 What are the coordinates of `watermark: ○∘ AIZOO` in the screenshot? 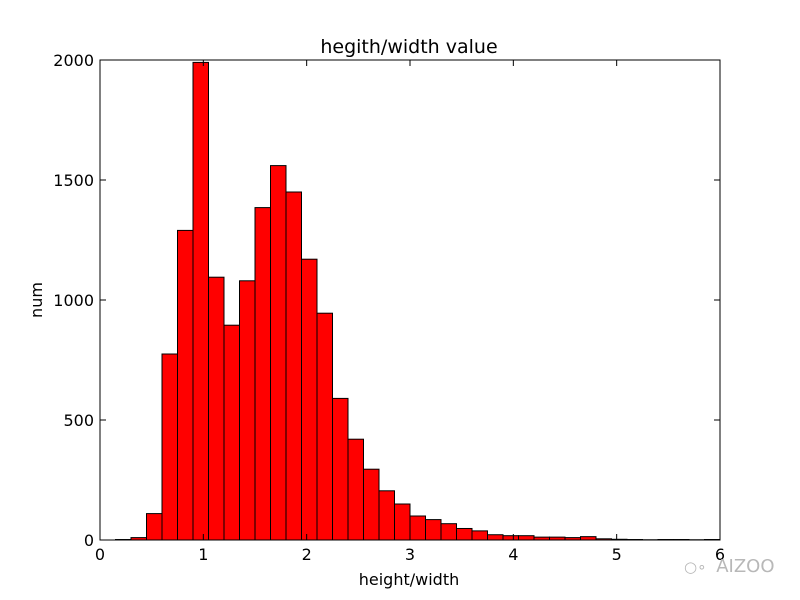 It's located at (729, 566).